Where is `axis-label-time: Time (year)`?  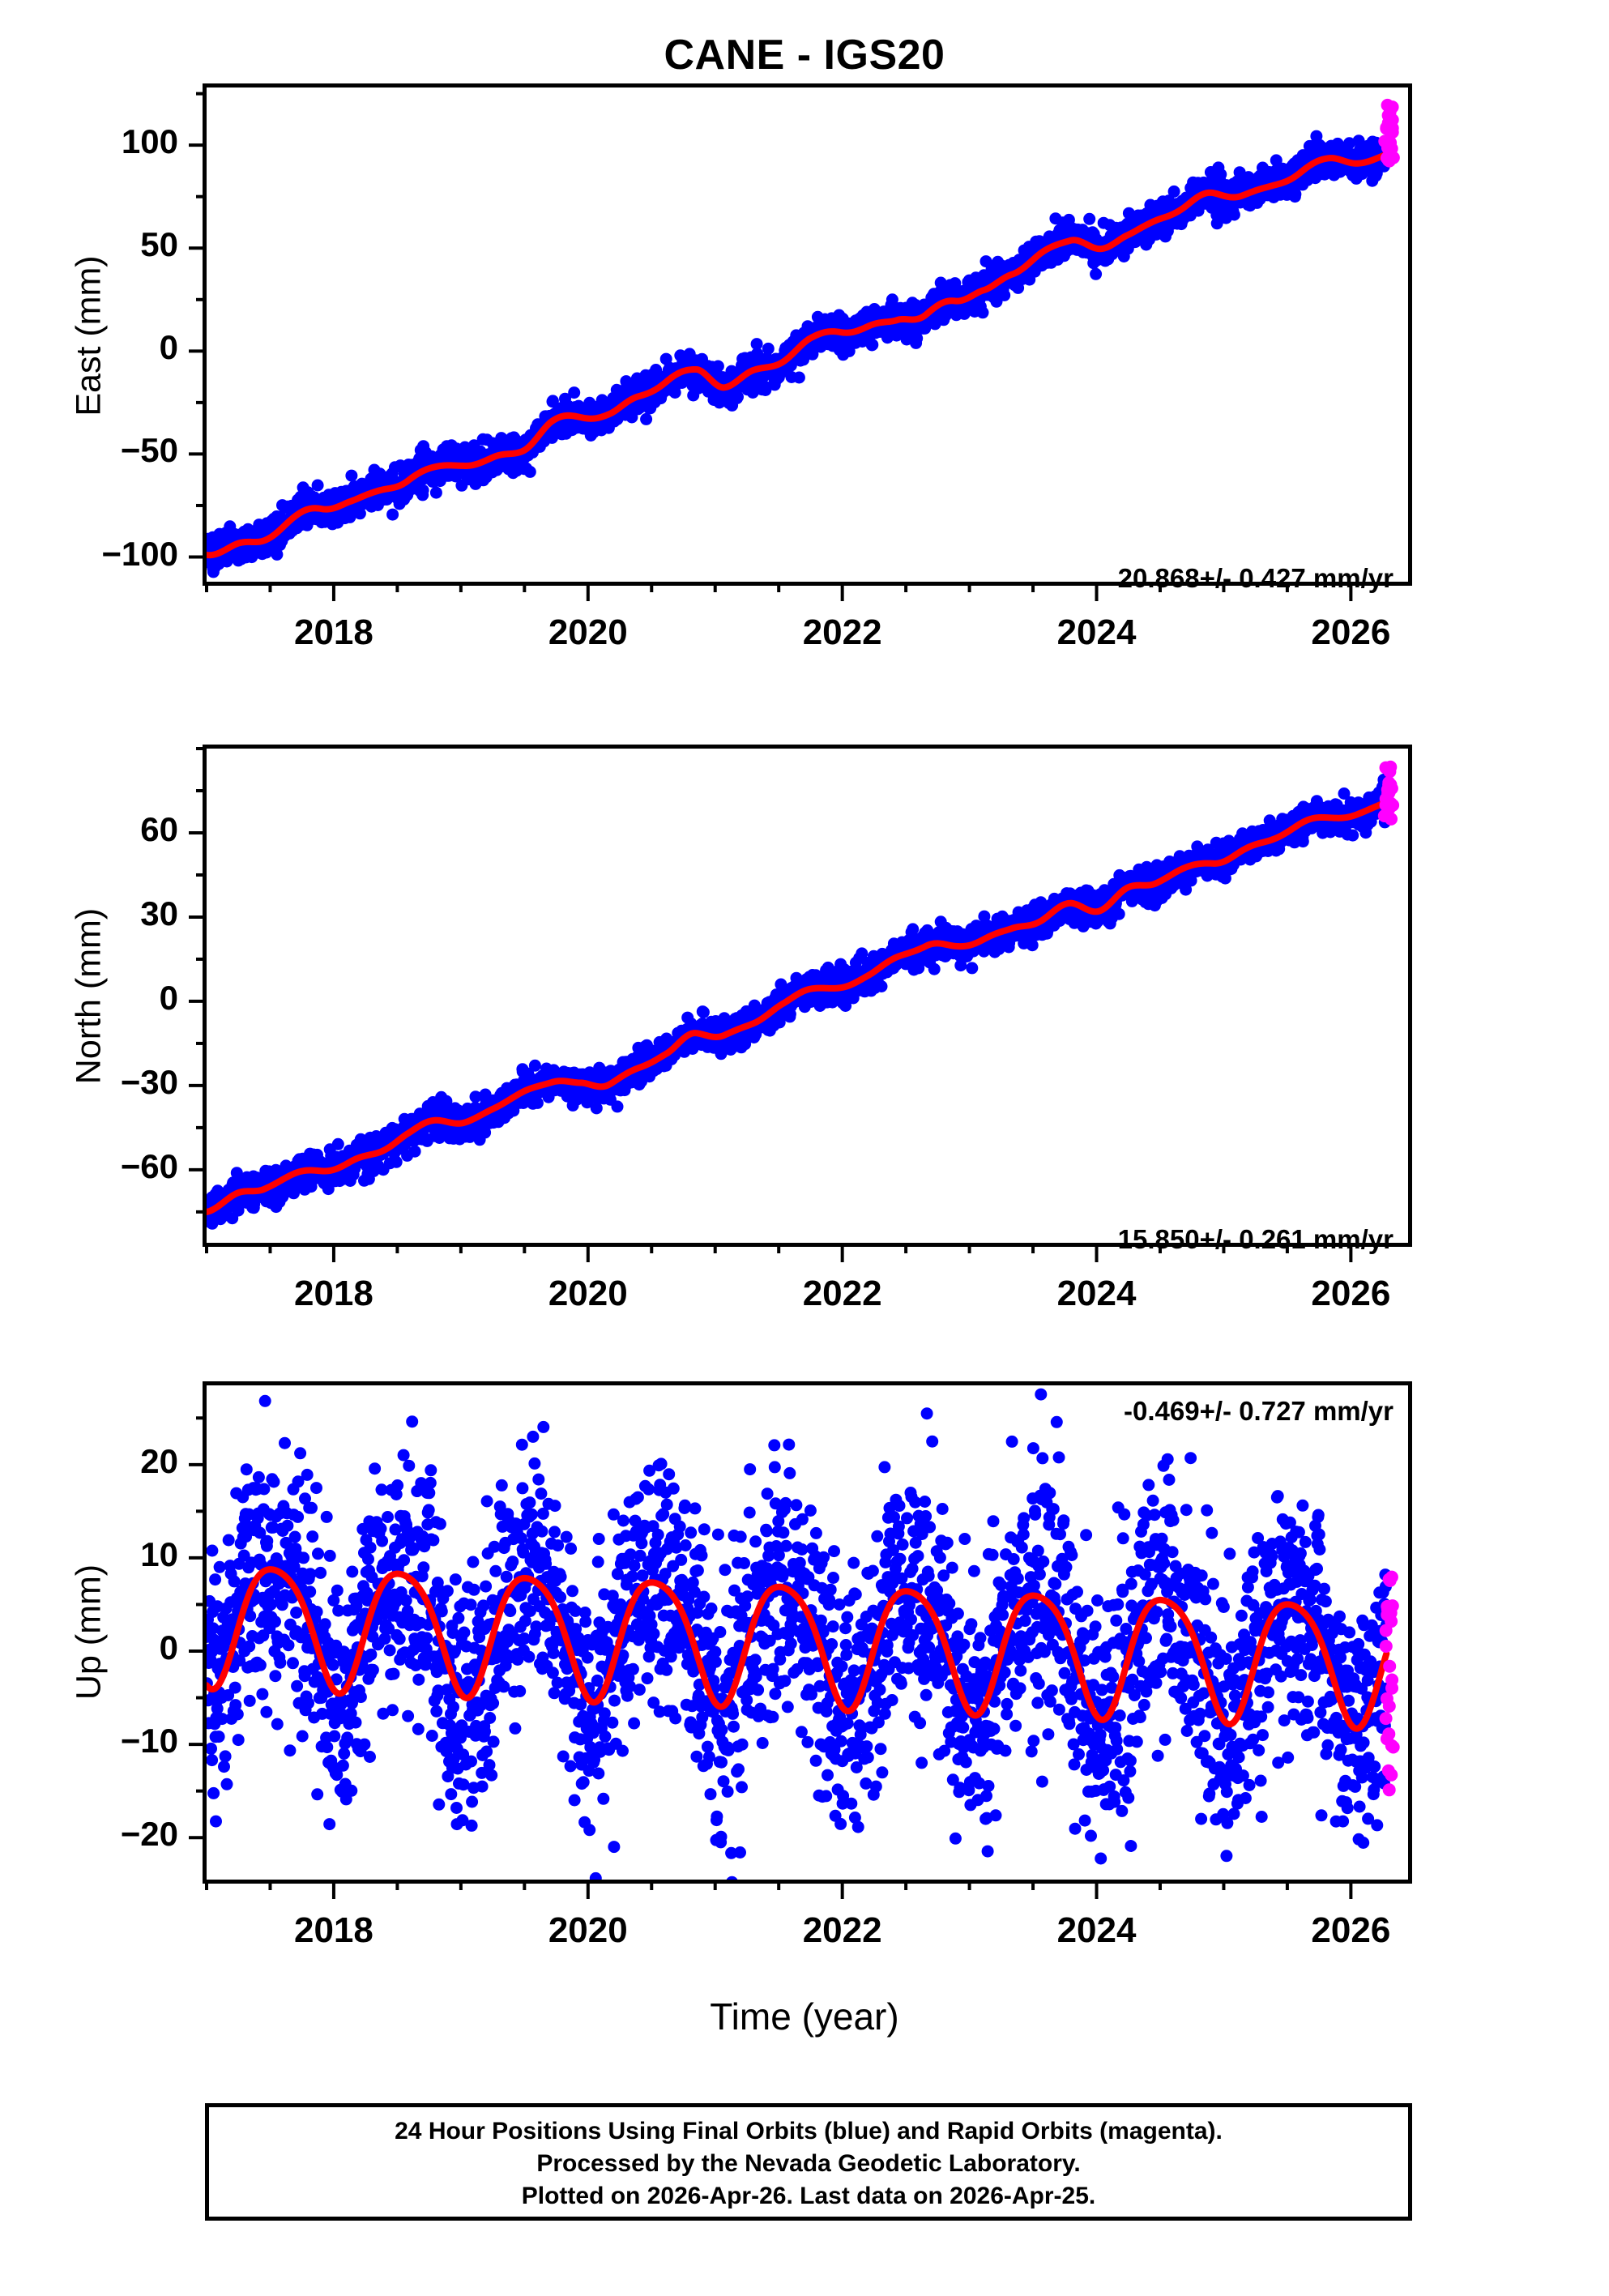
axis-label-time: Time (year) is located at coordinates (804, 2016).